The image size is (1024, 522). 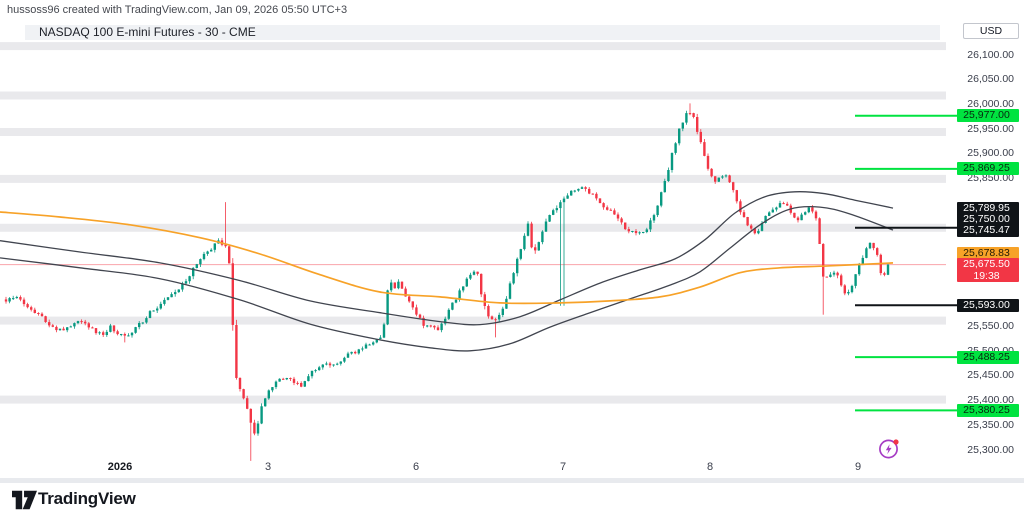 I want to click on time-tick-label: 6, so click(x=416, y=467).